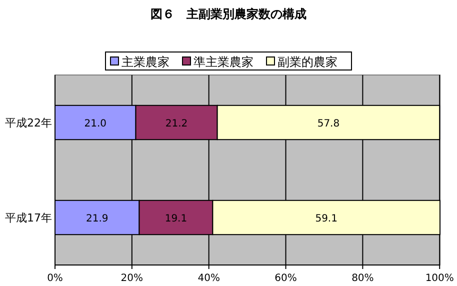 This screenshot has height=286, width=457. I want to click on x-tick-label: 20%, so click(132, 278).